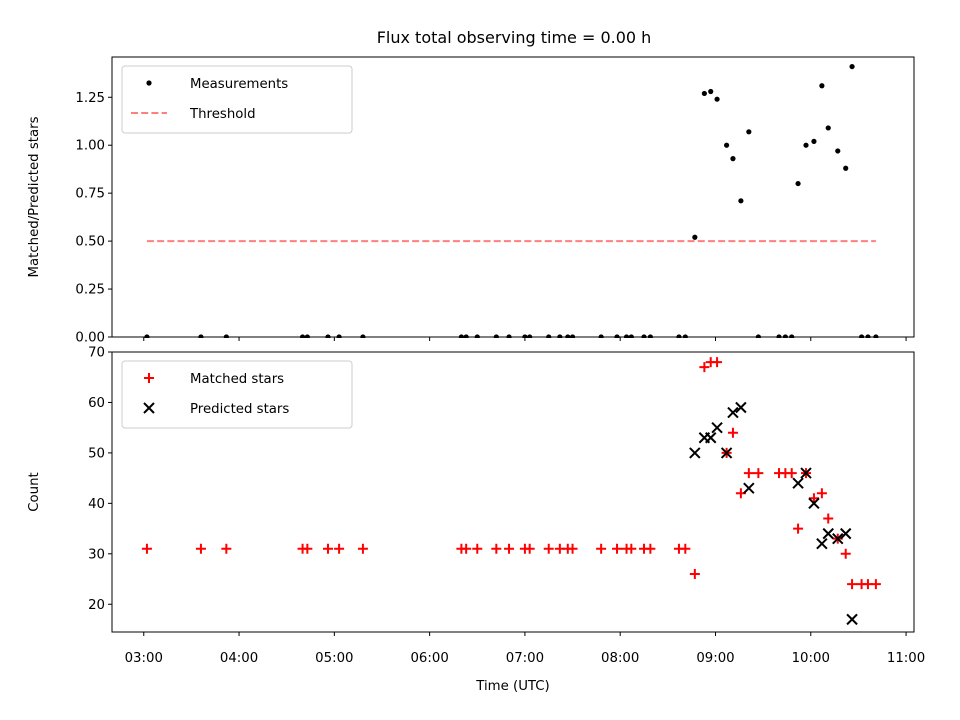  What do you see at coordinates (222, 114) in the screenshot?
I see `legend-label: Threshold` at bounding box center [222, 114].